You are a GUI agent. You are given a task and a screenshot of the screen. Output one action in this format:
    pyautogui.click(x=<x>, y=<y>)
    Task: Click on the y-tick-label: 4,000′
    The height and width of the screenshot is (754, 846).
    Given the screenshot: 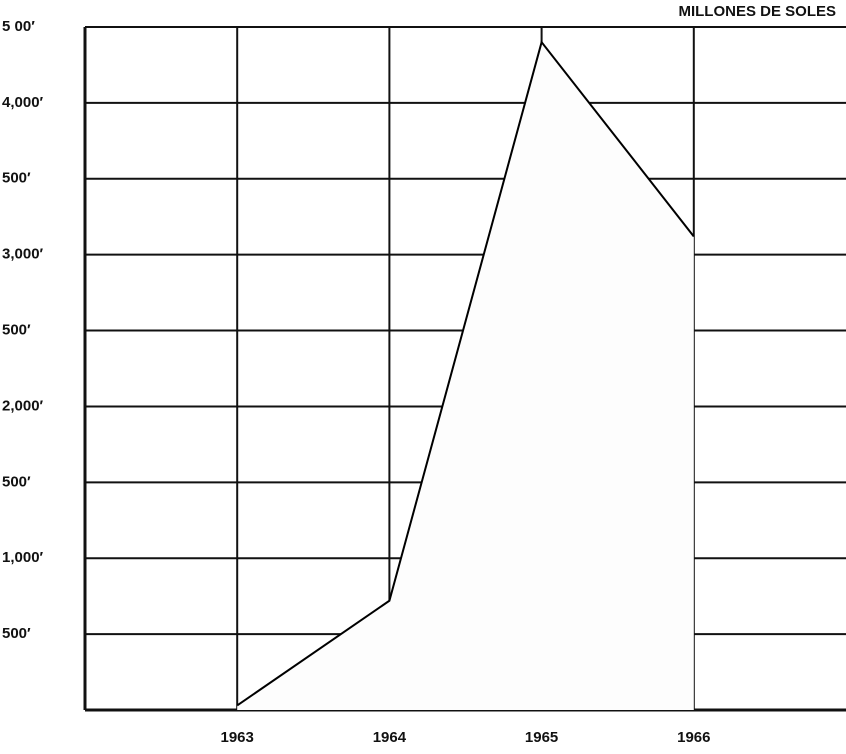 What is the action you would take?
    pyautogui.click(x=23, y=102)
    